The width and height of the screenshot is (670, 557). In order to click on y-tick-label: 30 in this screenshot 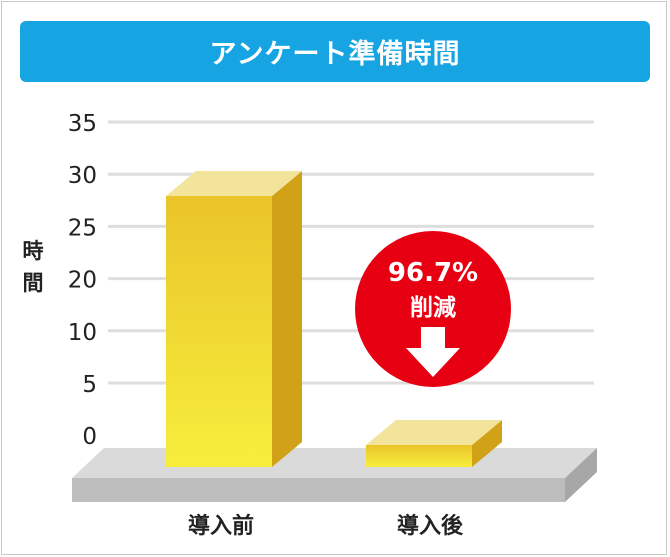, I will do `click(82, 176)`.